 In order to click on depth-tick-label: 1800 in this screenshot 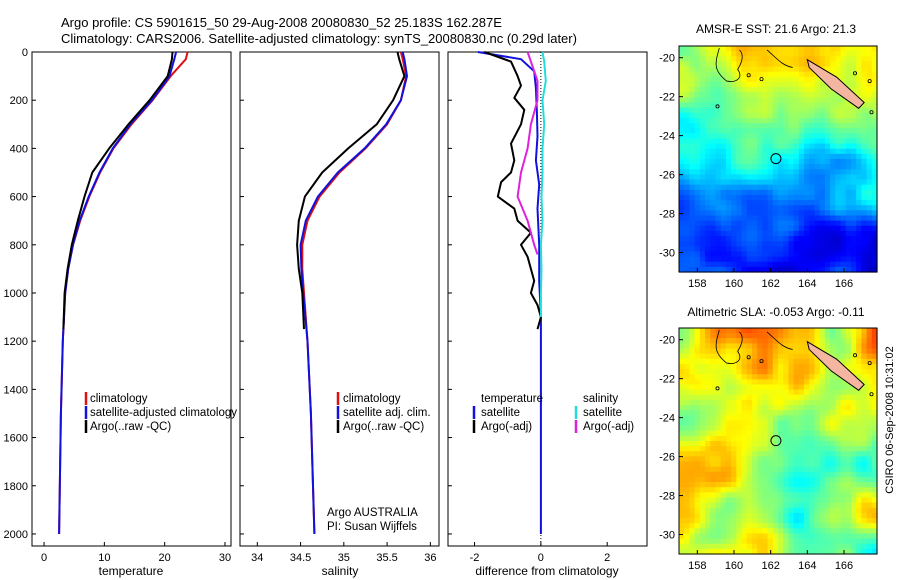, I will do `click(16, 487)`.